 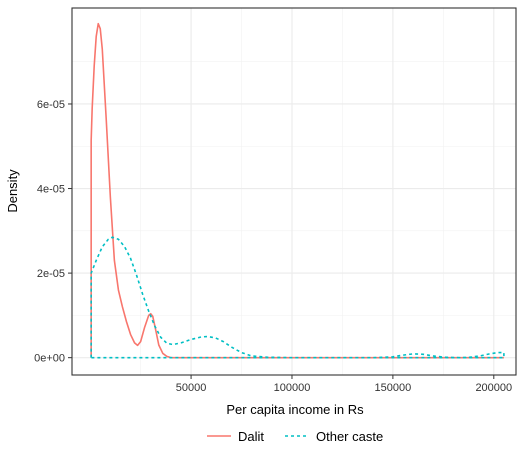 What do you see at coordinates (51, 274) in the screenshot?
I see `y-tick-label: 2e-05` at bounding box center [51, 274].